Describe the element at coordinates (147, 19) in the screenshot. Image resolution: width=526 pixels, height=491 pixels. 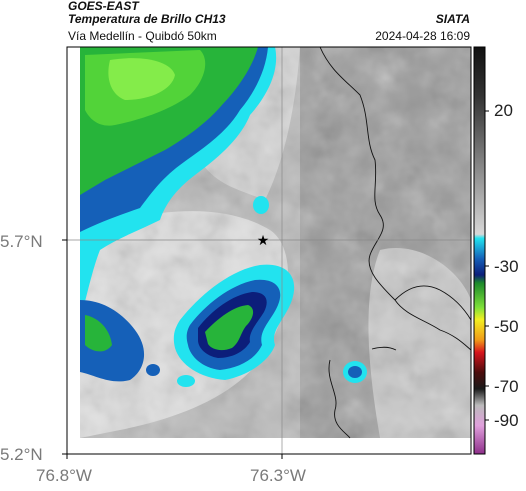
I see `product-title: Temperatura de Brillo CH13` at that location.